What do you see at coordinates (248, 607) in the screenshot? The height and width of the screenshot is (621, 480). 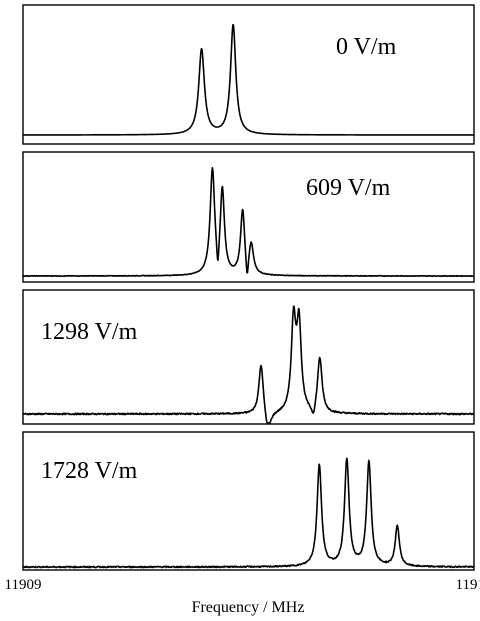 I see `x-axis-label: Frequency / MHz` at bounding box center [248, 607].